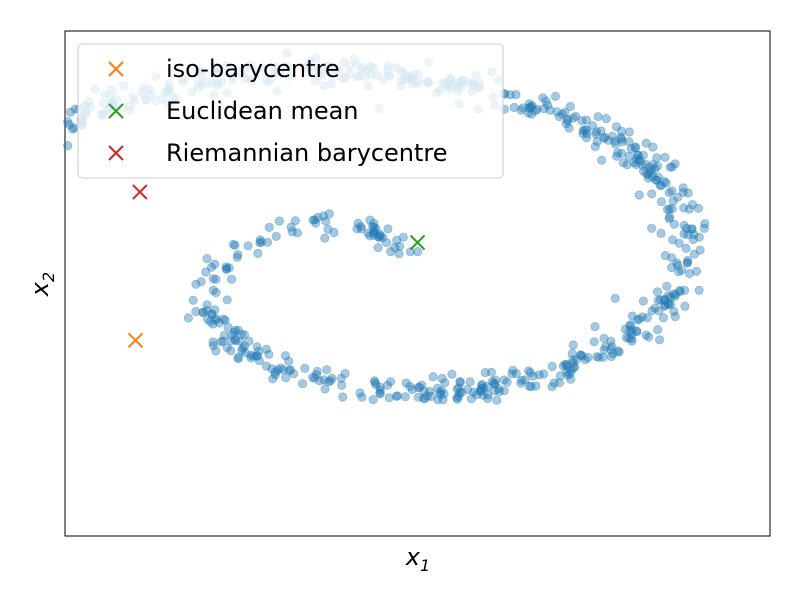  I want to click on legend-item-iso-barycentre: iso-barycentre, so click(224, 69).